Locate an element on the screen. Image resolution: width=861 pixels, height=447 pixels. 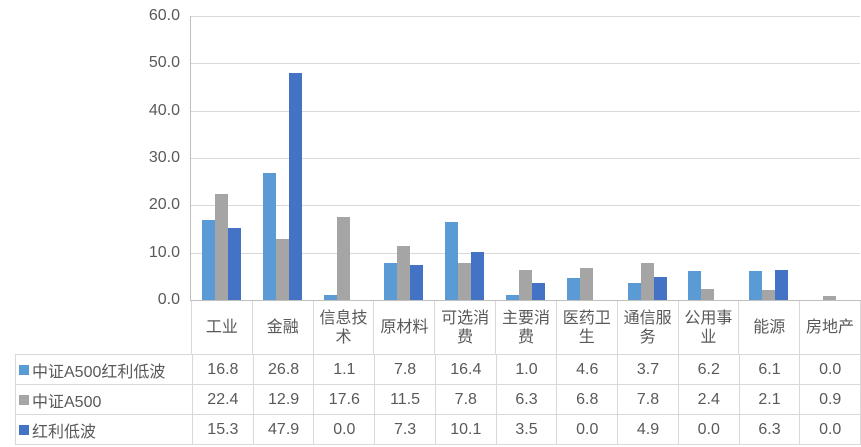
bar-中证A500-可选消费 is located at coordinates (465, 281).